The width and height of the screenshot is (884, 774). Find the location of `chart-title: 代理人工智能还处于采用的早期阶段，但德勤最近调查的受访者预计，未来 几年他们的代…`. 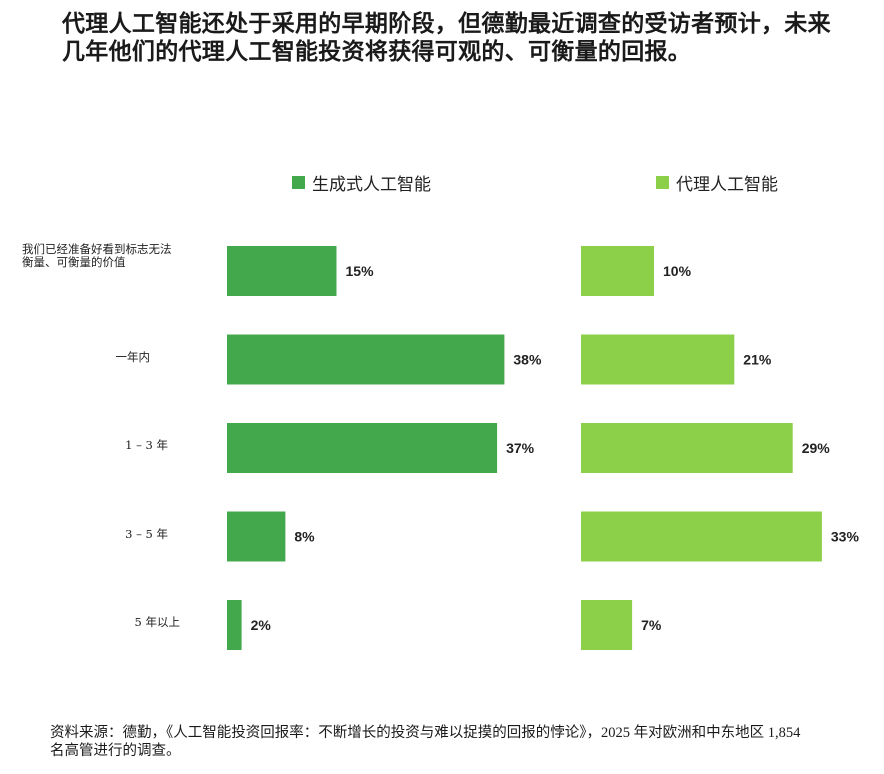

chart-title: 代理人工智能还处于采用的早期阶段，但德勤最近调查的受访者预计，未来 几年他们的代… is located at coordinates (462, 38).